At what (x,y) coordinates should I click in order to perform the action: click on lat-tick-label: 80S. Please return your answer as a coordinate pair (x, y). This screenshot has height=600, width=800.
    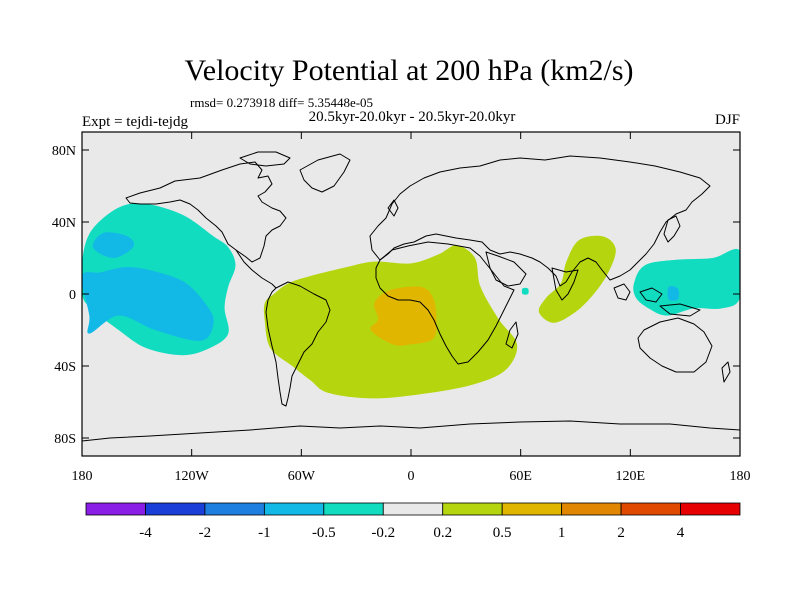
    Looking at the image, I should click on (65, 439).